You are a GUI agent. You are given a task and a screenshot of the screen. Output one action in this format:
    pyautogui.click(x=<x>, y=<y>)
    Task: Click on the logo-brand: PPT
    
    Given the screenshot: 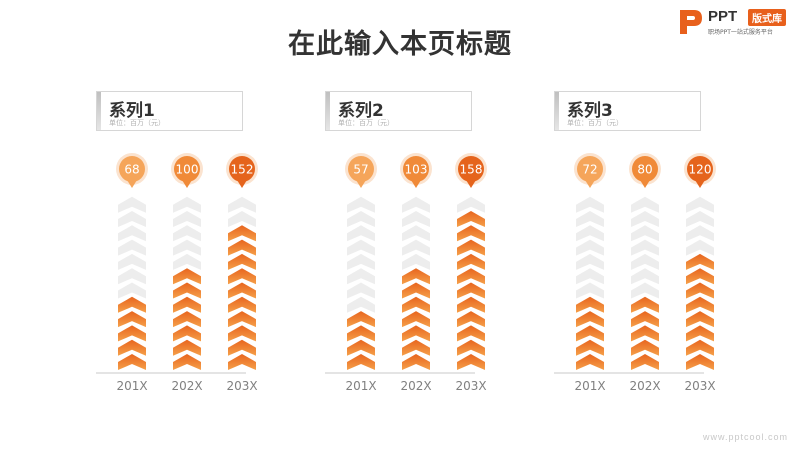 What is the action you would take?
    pyautogui.click(x=723, y=16)
    